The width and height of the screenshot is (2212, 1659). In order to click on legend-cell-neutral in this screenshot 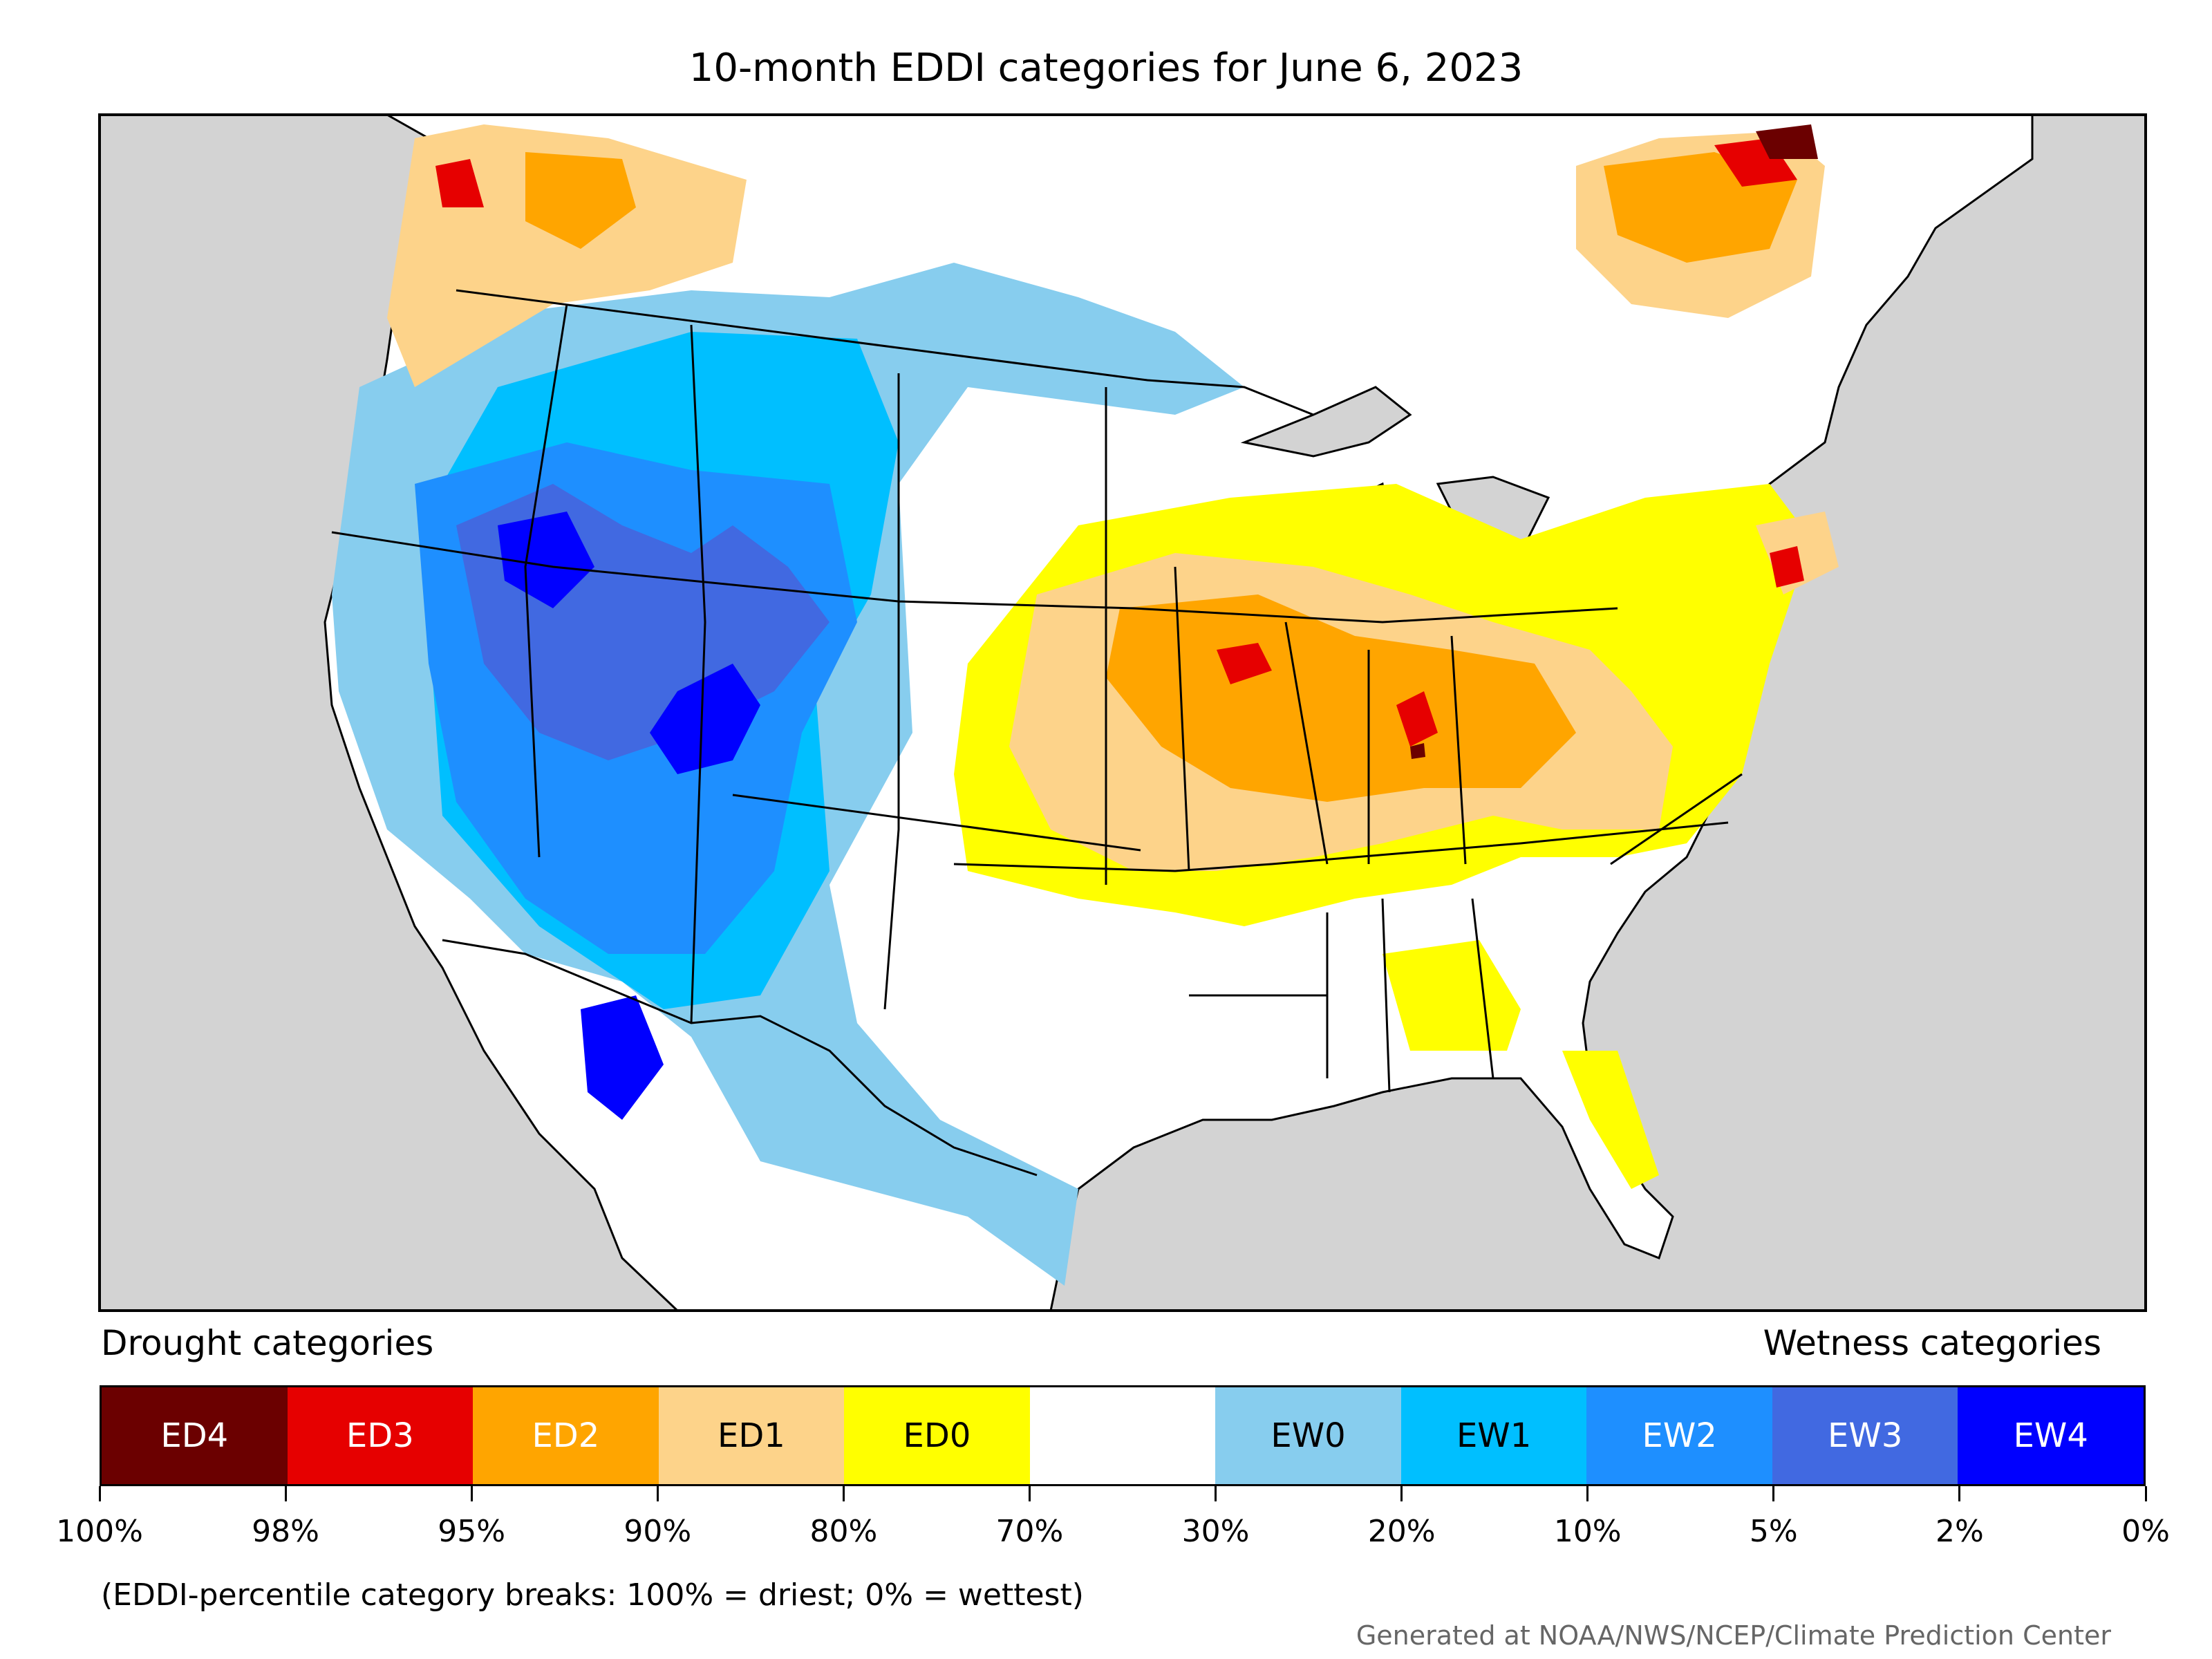, I will do `click(1122, 1436)`.